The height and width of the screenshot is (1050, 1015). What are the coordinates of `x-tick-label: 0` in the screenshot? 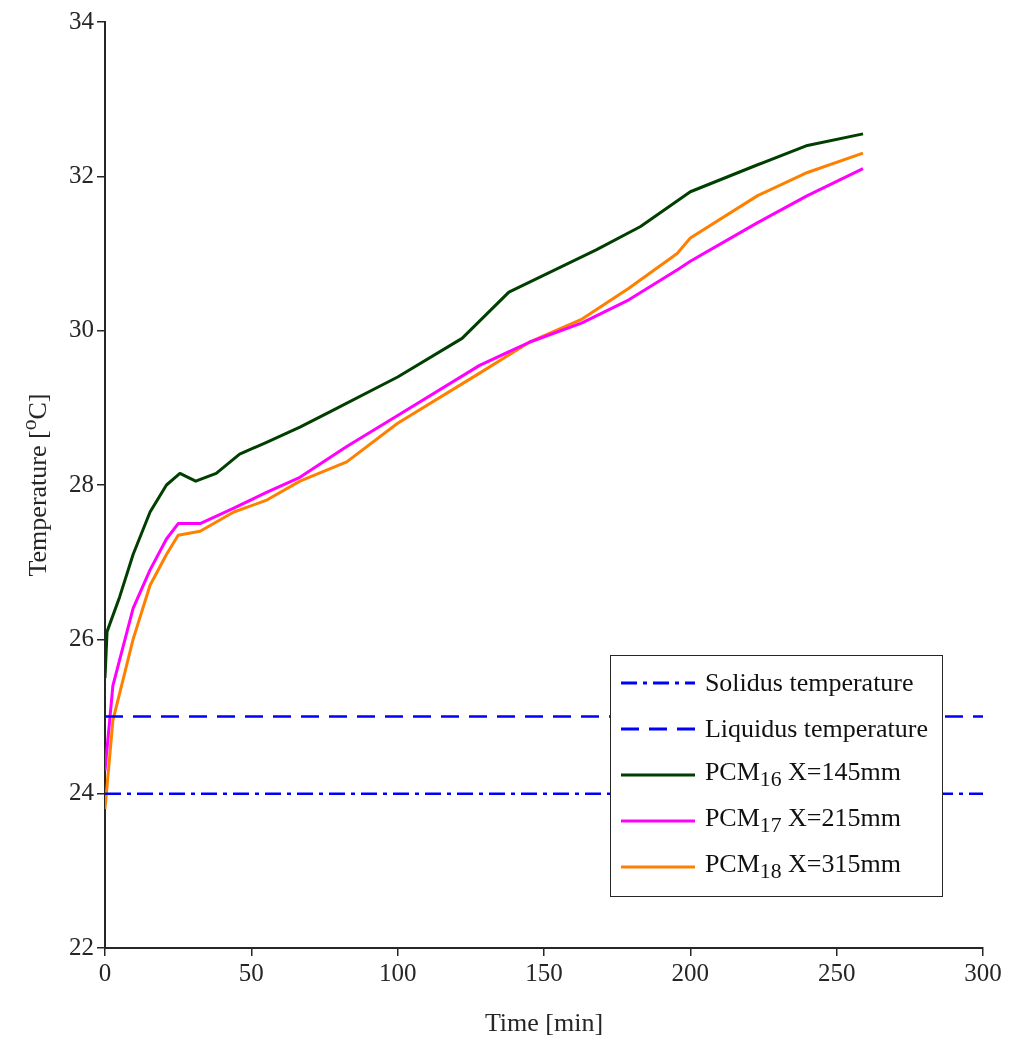 It's located at (105, 972).